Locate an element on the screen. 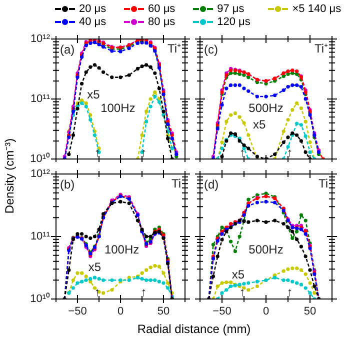 This screenshot has height=341, width=353. legend-label: 97 μs is located at coordinates (230, 8).